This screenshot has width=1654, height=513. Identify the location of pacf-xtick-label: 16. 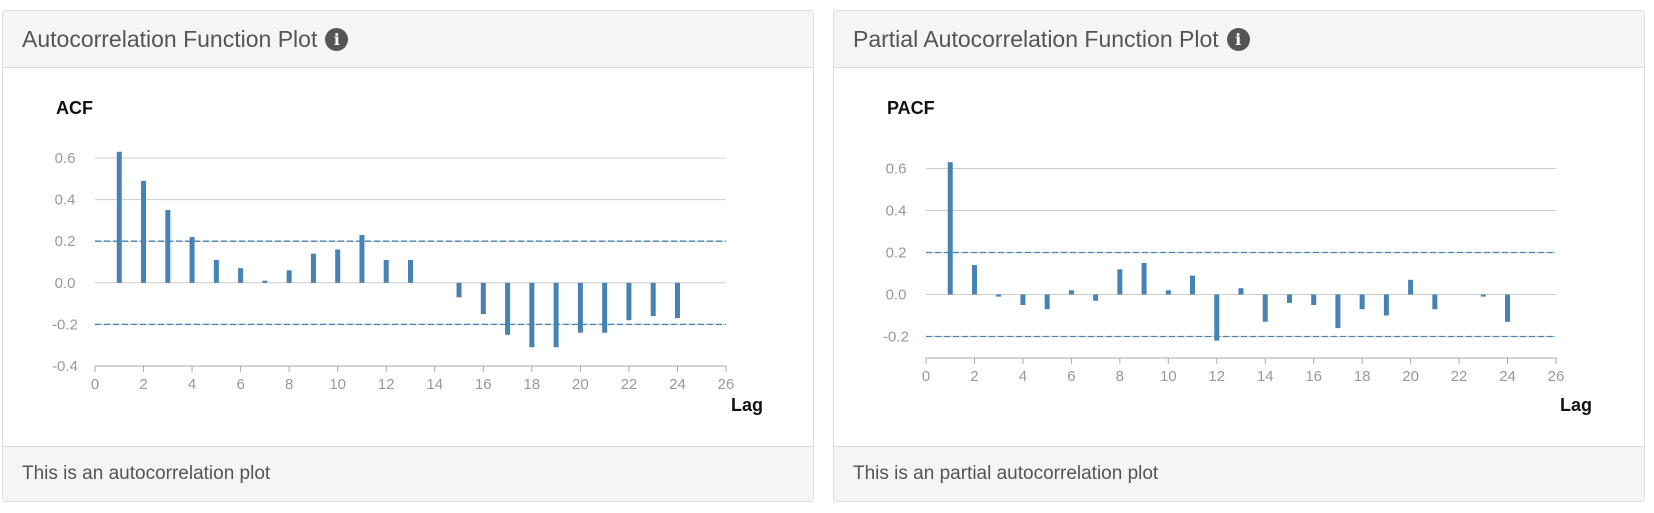
(1313, 376).